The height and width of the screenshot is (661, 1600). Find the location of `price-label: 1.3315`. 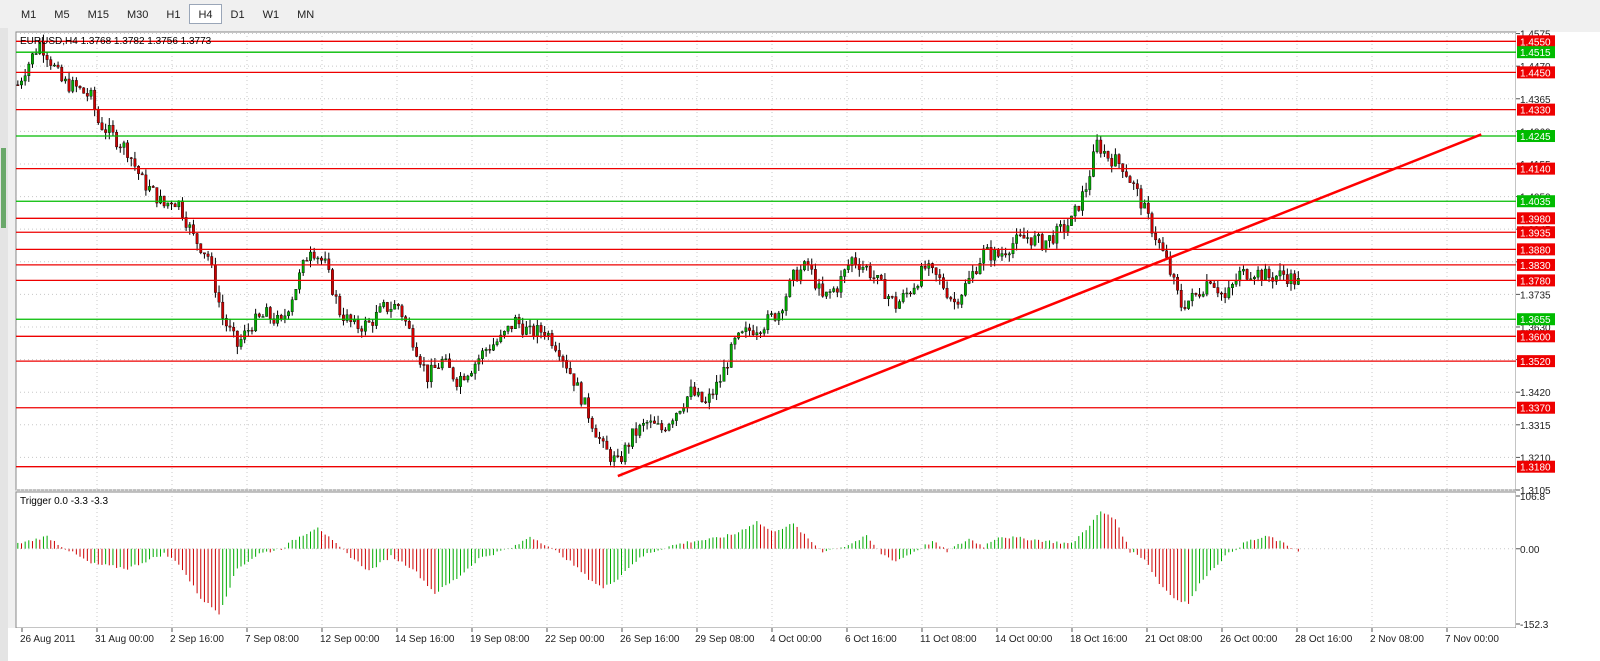

price-label: 1.3315 is located at coordinates (1535, 426).